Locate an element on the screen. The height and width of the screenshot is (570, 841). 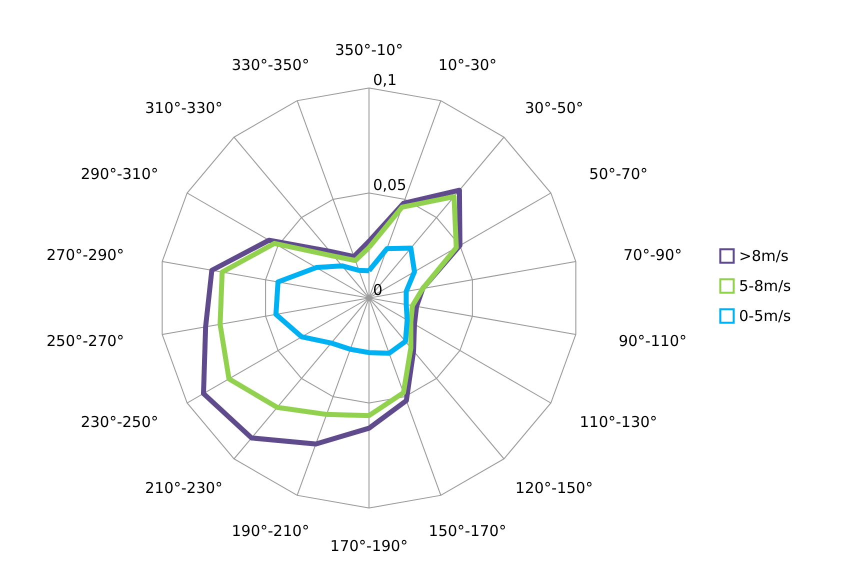
spoke-label: 190°-210° is located at coordinates (271, 531).